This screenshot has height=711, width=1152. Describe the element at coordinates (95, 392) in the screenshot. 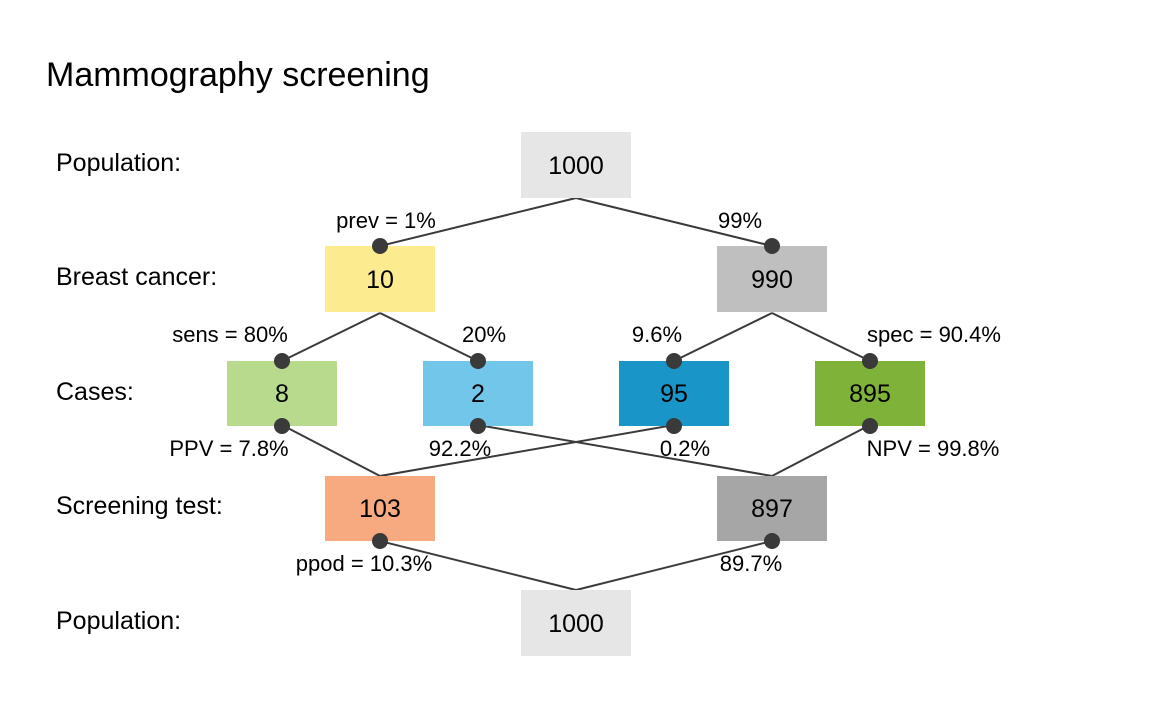

I see `row-label-cases: Cases:` at that location.